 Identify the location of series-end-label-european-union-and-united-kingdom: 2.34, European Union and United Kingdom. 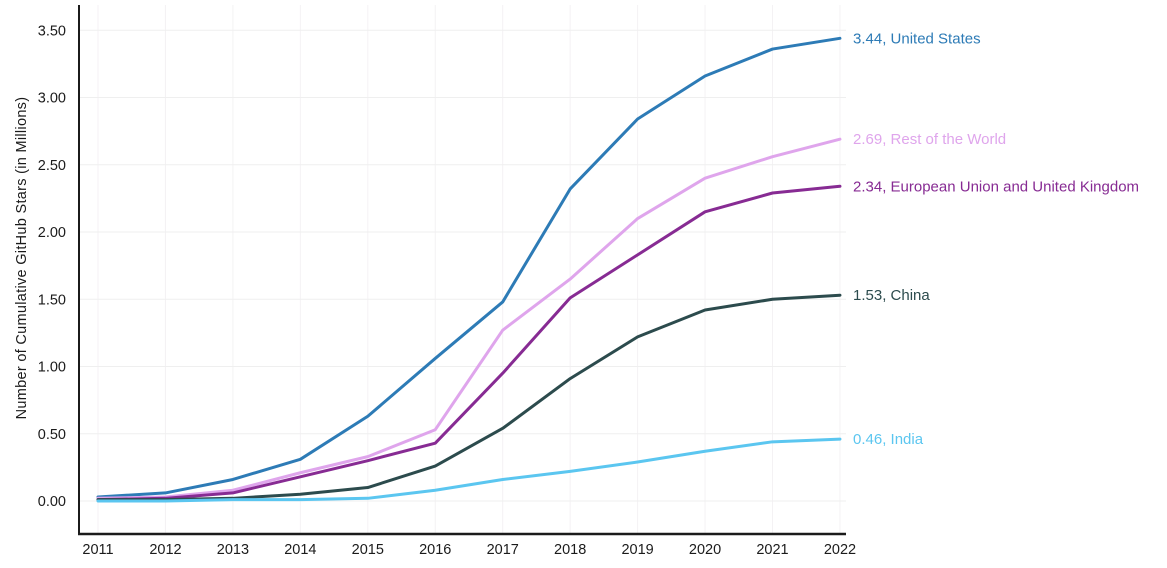
(996, 186).